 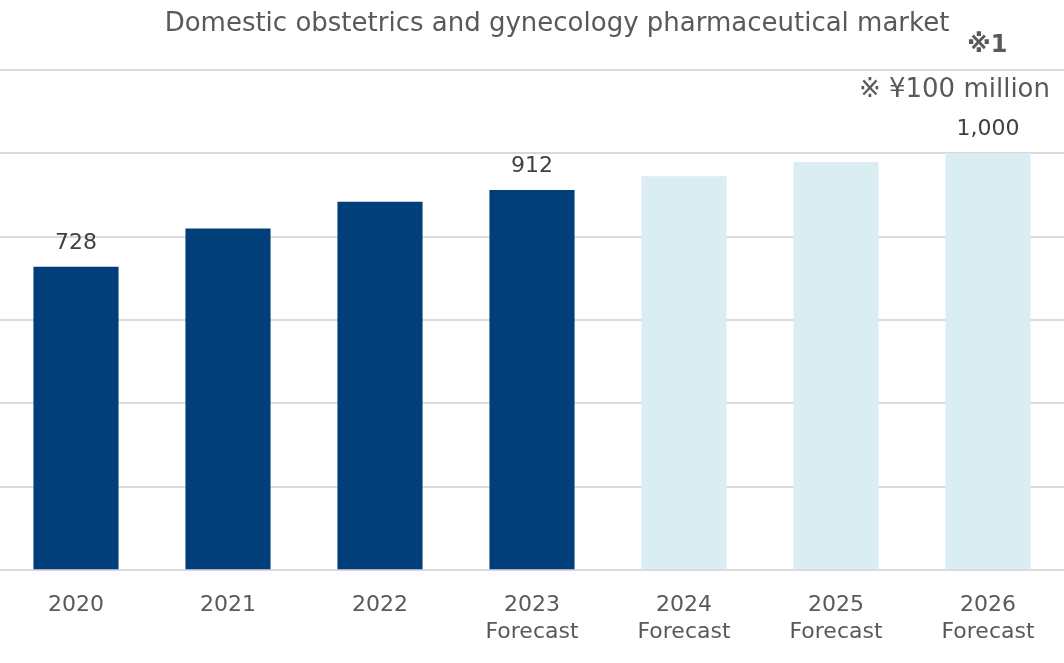 What do you see at coordinates (532, 617) in the screenshot?
I see `x-tick-label: 2023 Forecast` at bounding box center [532, 617].